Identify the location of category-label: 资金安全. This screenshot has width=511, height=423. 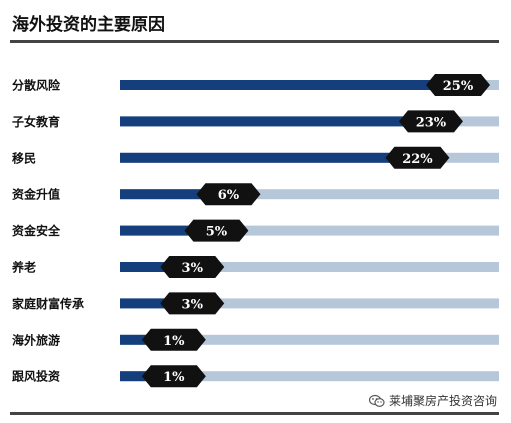
(36, 230).